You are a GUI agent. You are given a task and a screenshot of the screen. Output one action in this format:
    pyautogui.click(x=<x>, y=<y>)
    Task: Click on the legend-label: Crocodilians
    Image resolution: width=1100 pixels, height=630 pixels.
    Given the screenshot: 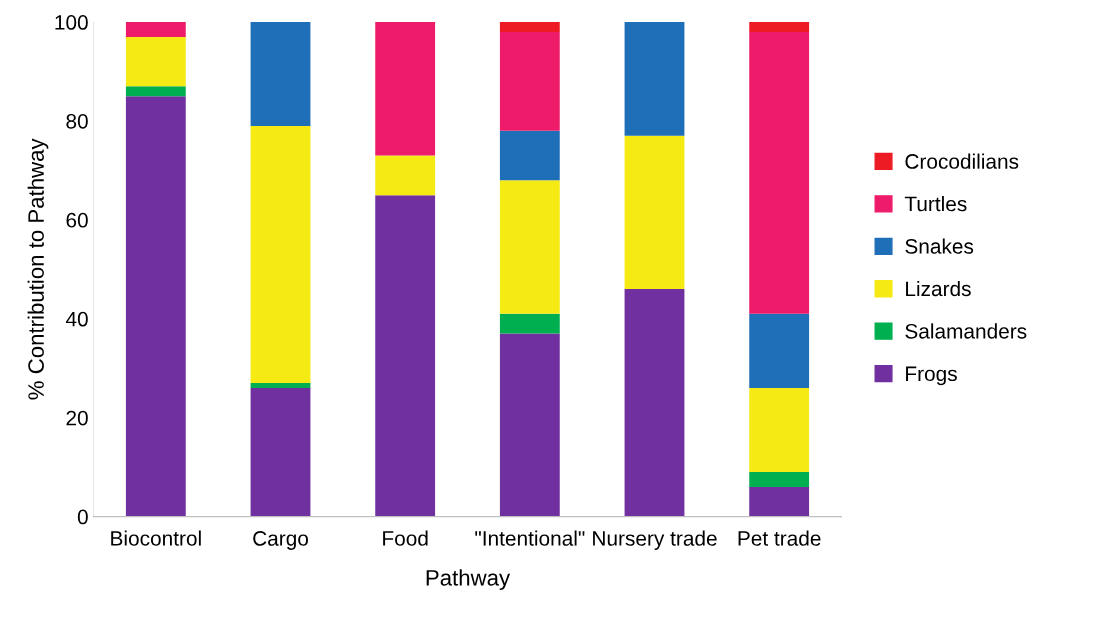 What is the action you would take?
    pyautogui.click(x=962, y=161)
    